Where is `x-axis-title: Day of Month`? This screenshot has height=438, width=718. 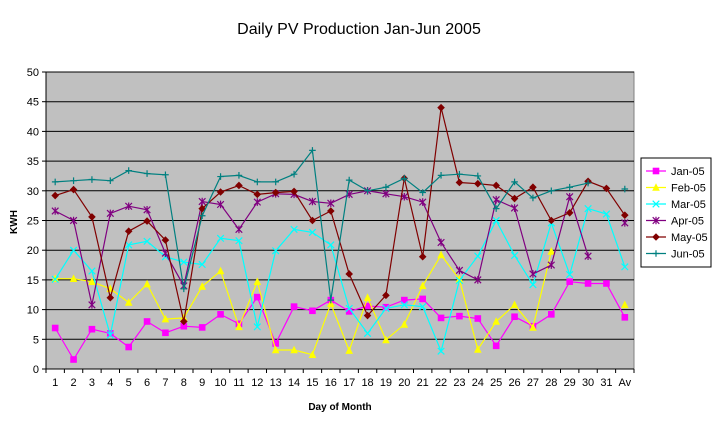 x-axis-title: Day of Month is located at coordinates (339, 407).